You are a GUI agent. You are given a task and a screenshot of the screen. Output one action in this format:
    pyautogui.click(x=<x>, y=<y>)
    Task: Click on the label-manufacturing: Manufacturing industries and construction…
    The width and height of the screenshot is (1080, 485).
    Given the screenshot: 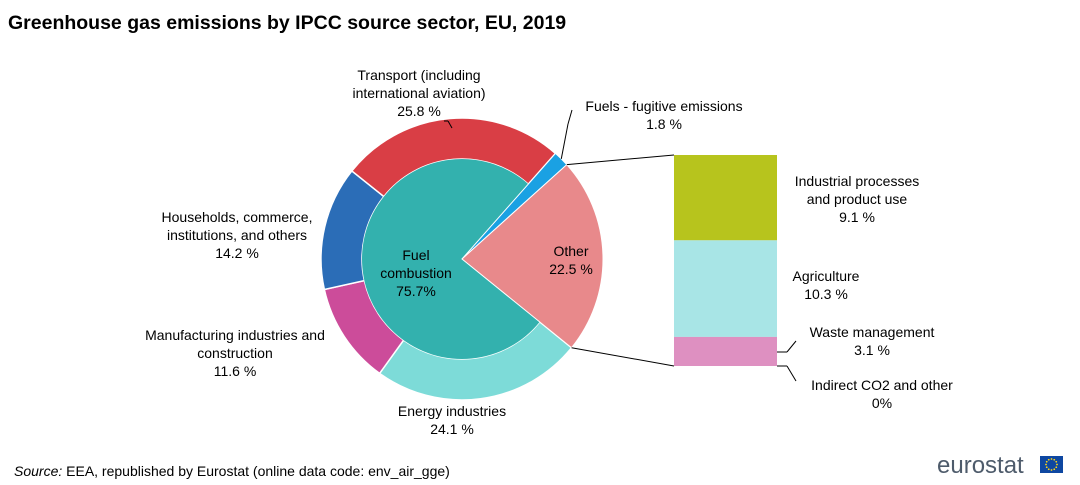 What is the action you would take?
    pyautogui.click(x=235, y=353)
    